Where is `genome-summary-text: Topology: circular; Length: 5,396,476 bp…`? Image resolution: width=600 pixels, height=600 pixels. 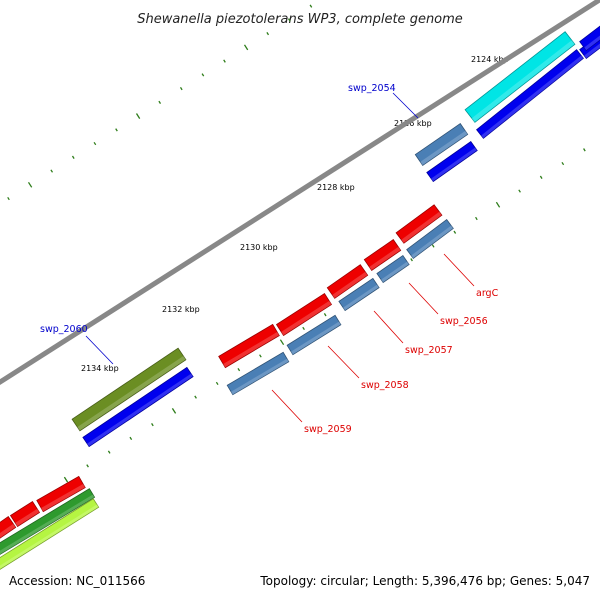 genome-summary-text: Topology: circular; Length: 5,396,476 bp… is located at coordinates (424, 581).